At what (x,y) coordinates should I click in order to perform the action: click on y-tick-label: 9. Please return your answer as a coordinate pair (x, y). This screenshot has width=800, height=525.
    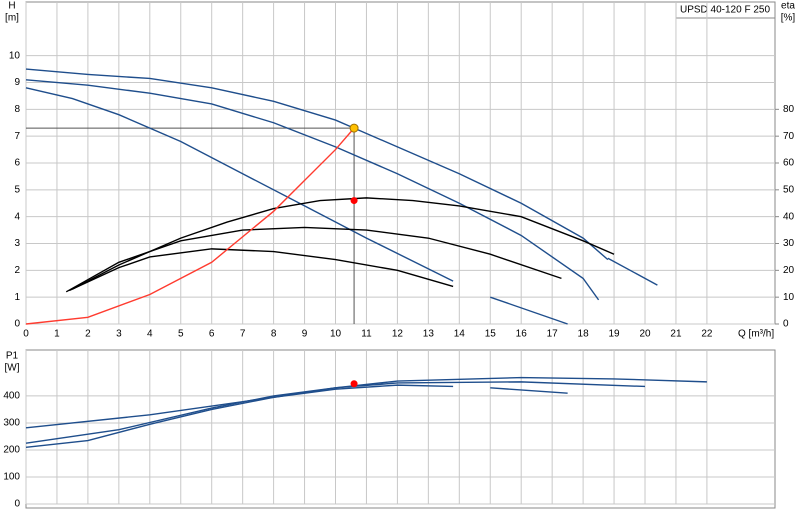
    Looking at the image, I should click on (17, 82).